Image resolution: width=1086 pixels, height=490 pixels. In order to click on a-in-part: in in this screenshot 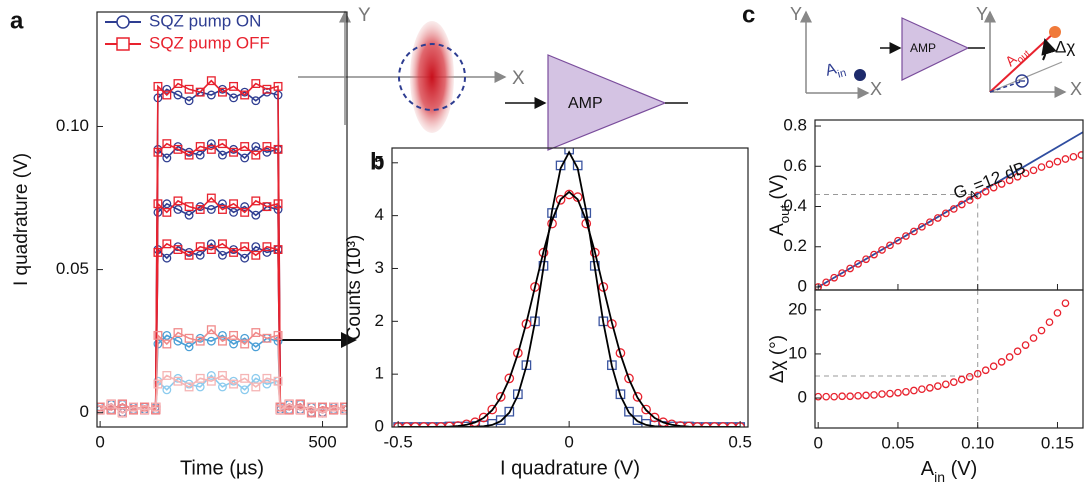, I will do `click(841, 74)`.